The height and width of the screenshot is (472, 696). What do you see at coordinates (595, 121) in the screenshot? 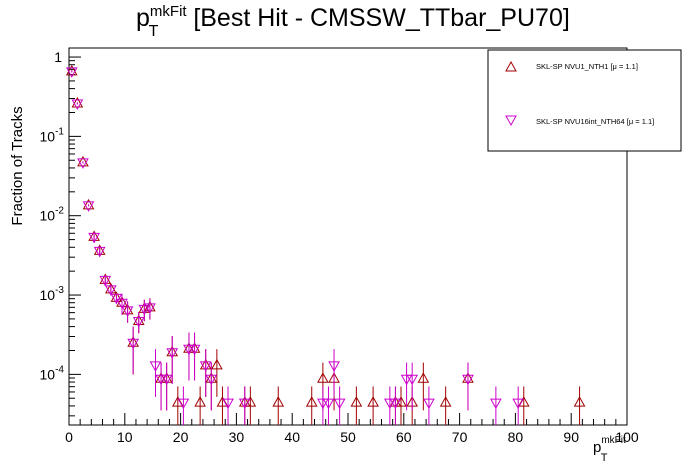
I see `legend-label-2: SKL-SP NVU16int_NTH64 [μ = 1.1]` at bounding box center [595, 121].